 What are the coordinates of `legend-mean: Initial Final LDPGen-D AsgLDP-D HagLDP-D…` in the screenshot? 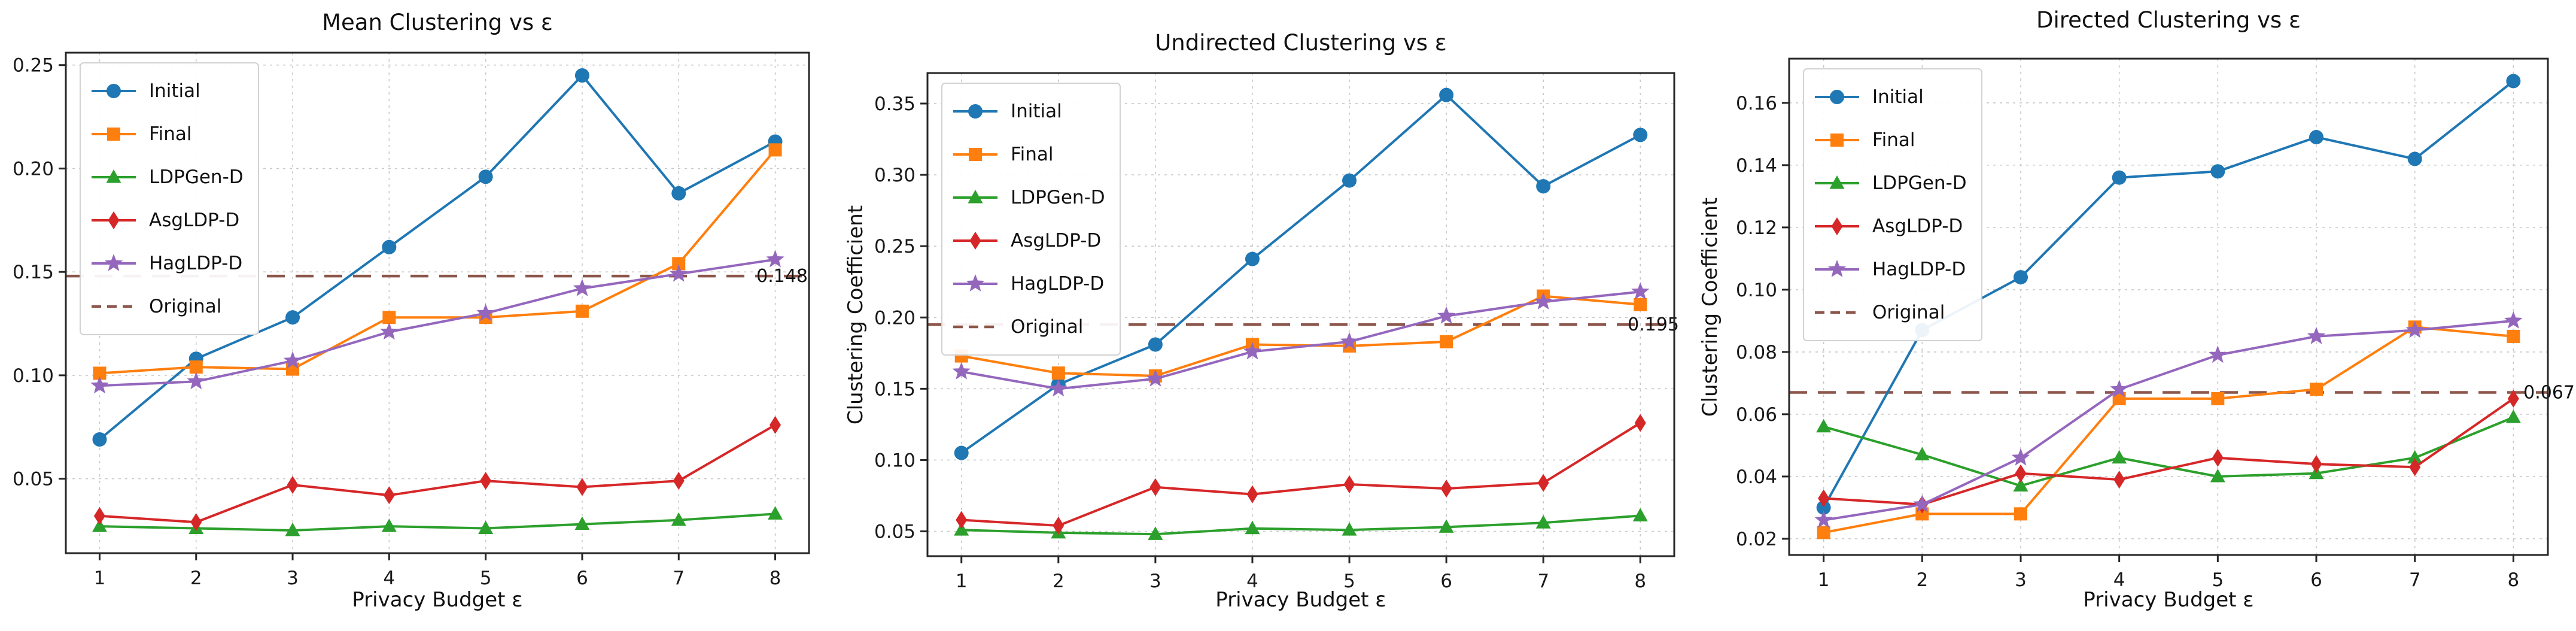 It's located at (169, 198).